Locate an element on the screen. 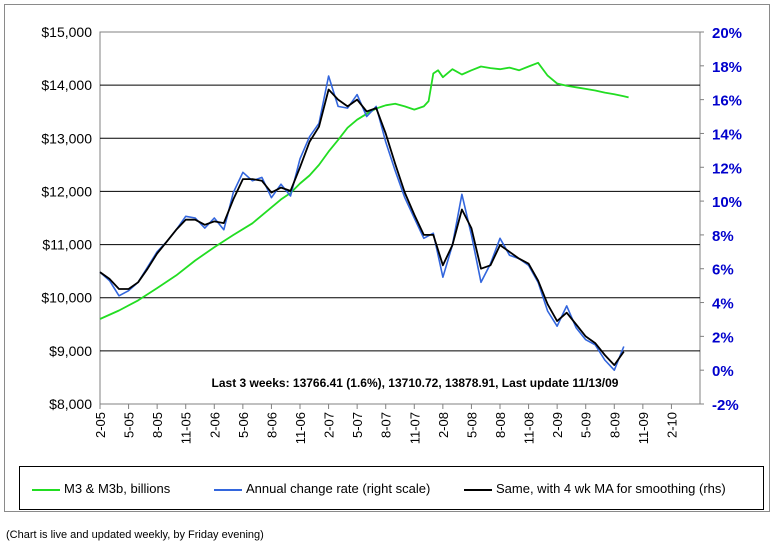 The image size is (770, 549). left-tick-label: $9,000 is located at coordinates (70, 351).